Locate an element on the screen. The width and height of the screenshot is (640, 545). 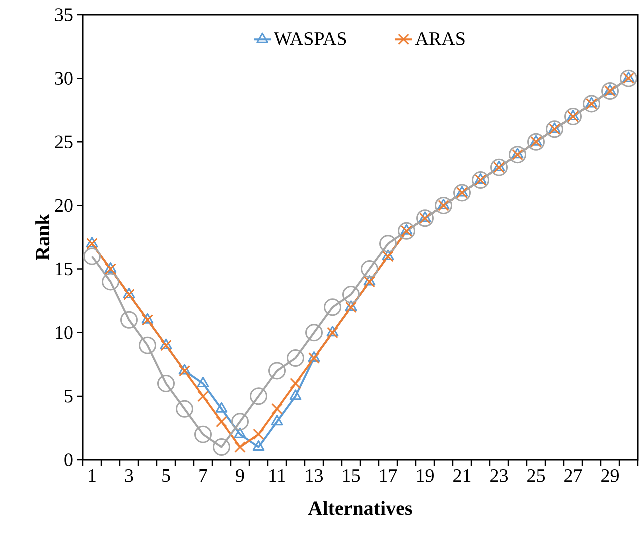
x-tick-label: 29 is located at coordinates (610, 476).